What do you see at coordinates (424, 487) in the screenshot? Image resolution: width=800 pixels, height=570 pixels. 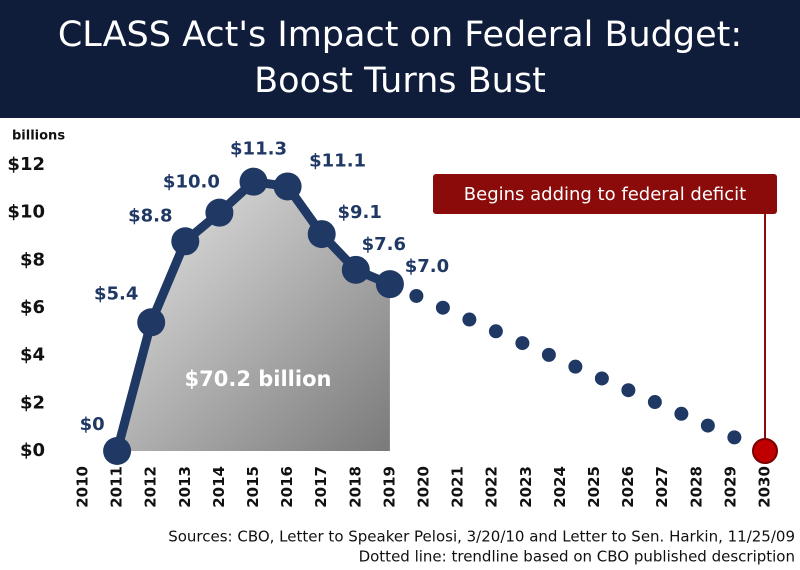 I see `x-tick-label: 2020` at bounding box center [424, 487].